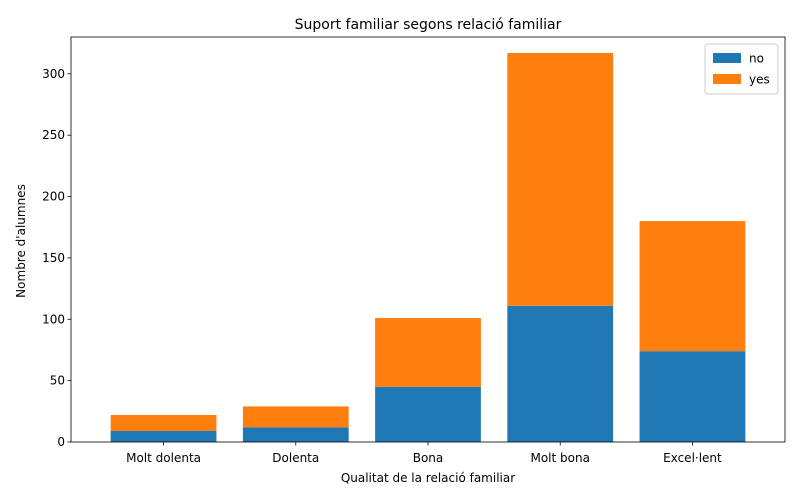  Describe the element at coordinates (559, 458) in the screenshot. I see `x-tick-label-3: Molt bona` at that location.